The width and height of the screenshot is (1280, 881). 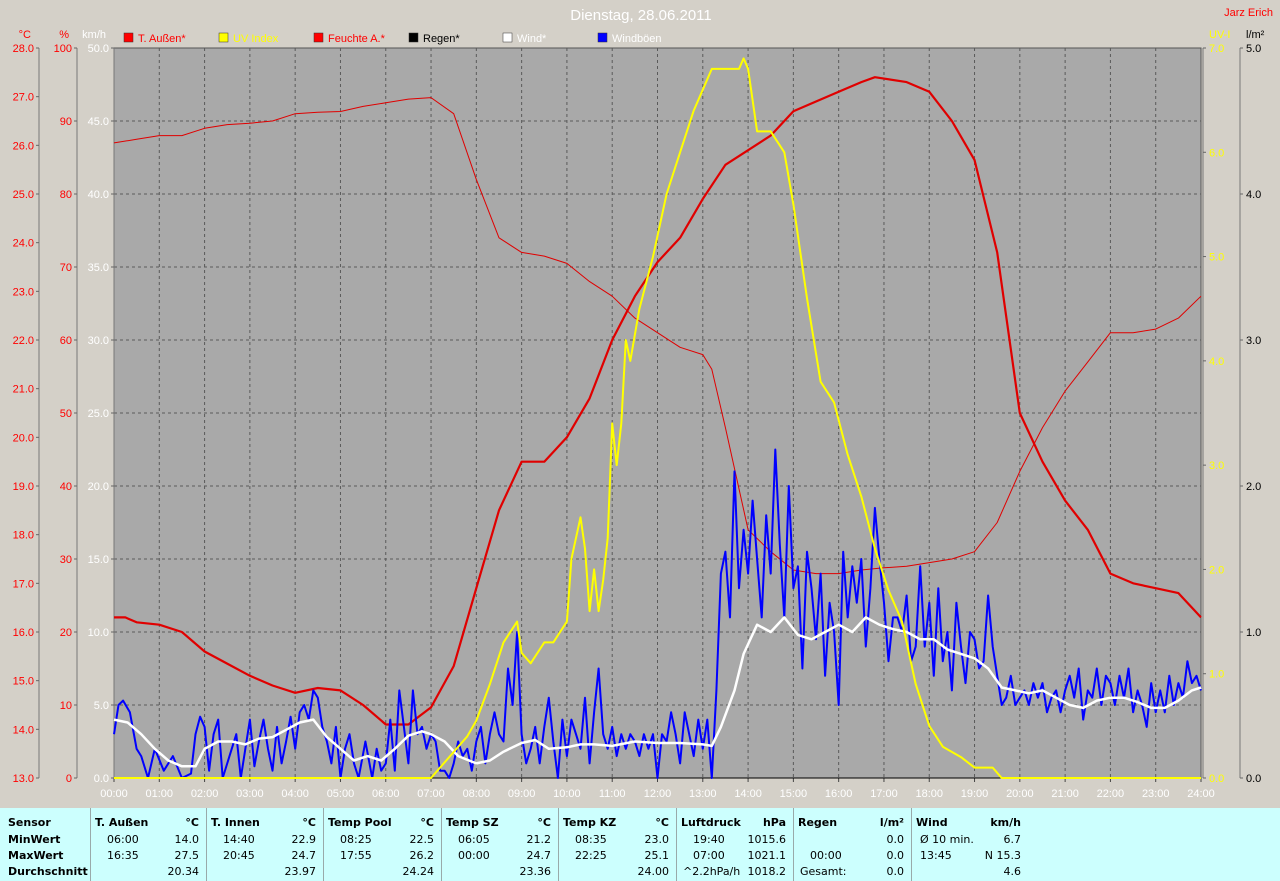 What do you see at coordinates (851, 844) in the screenshot?
I see `stats-column: Regen l/m² 0.0 00:00 0.0 Gesamt: 0.0` at bounding box center [851, 844].